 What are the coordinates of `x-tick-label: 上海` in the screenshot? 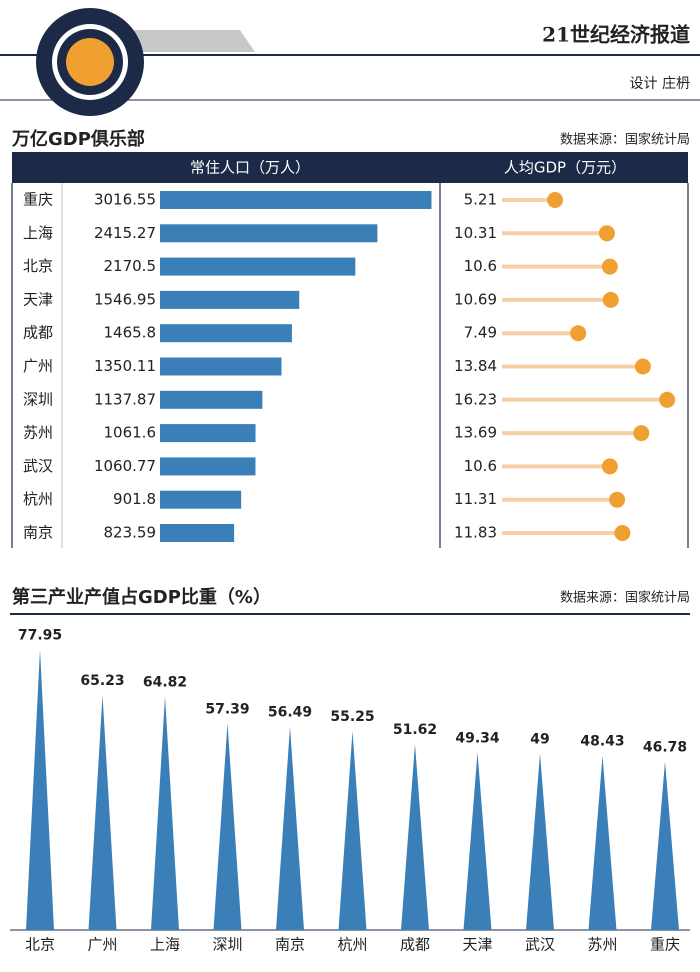 It's located at (165, 945).